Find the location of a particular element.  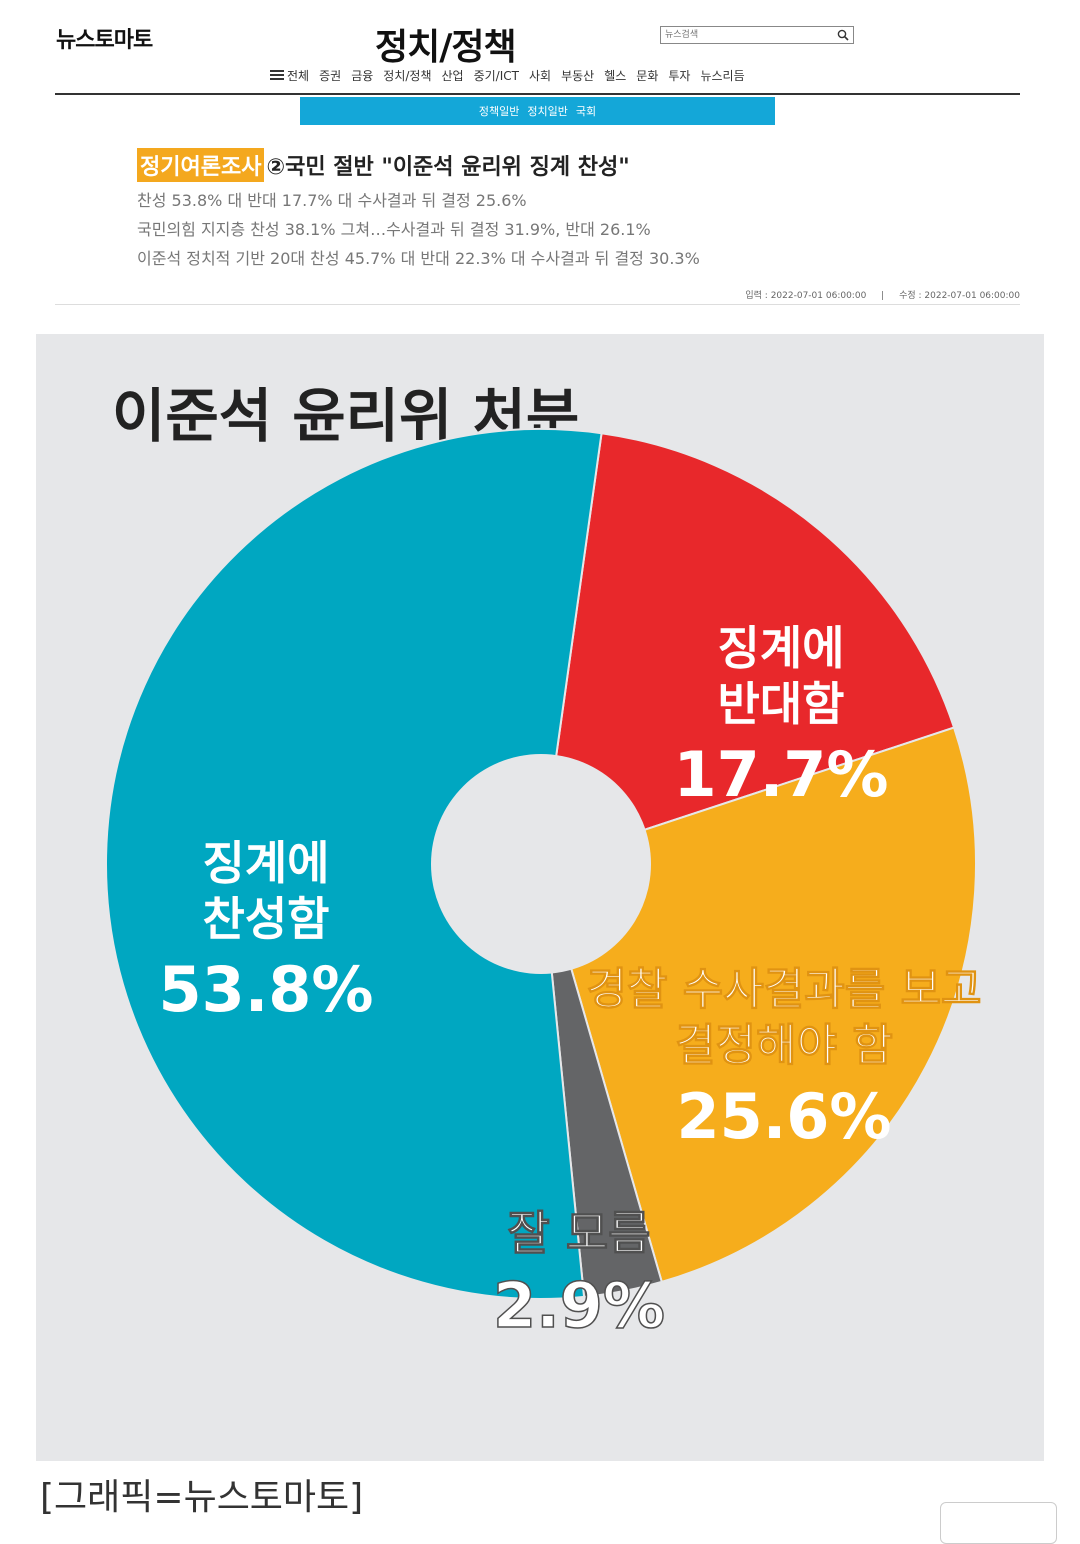

floating-button is located at coordinates (998, 1523).